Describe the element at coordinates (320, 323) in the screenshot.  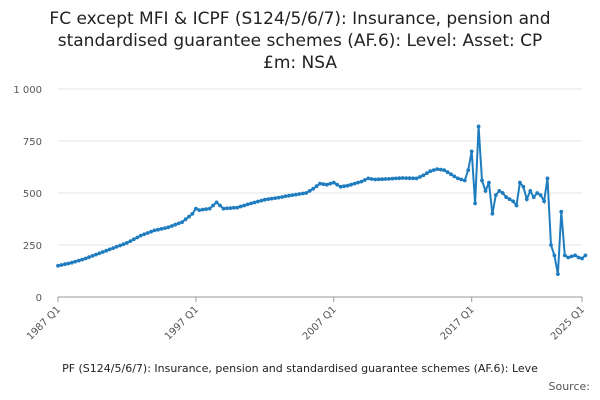
I see `x-tick-label: 2007 Q1` at that location.